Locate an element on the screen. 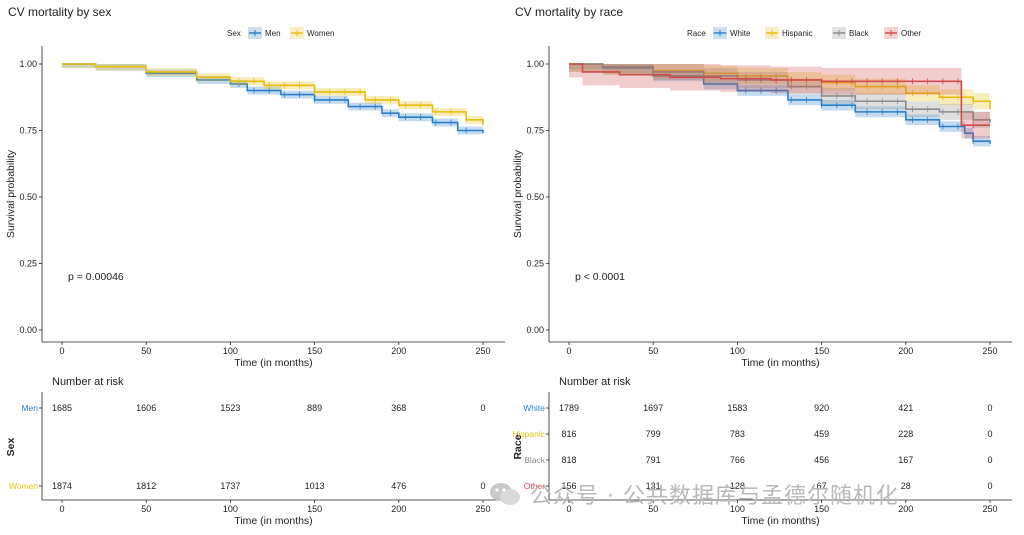  y-tick-label: 0.75 is located at coordinates (535, 131).